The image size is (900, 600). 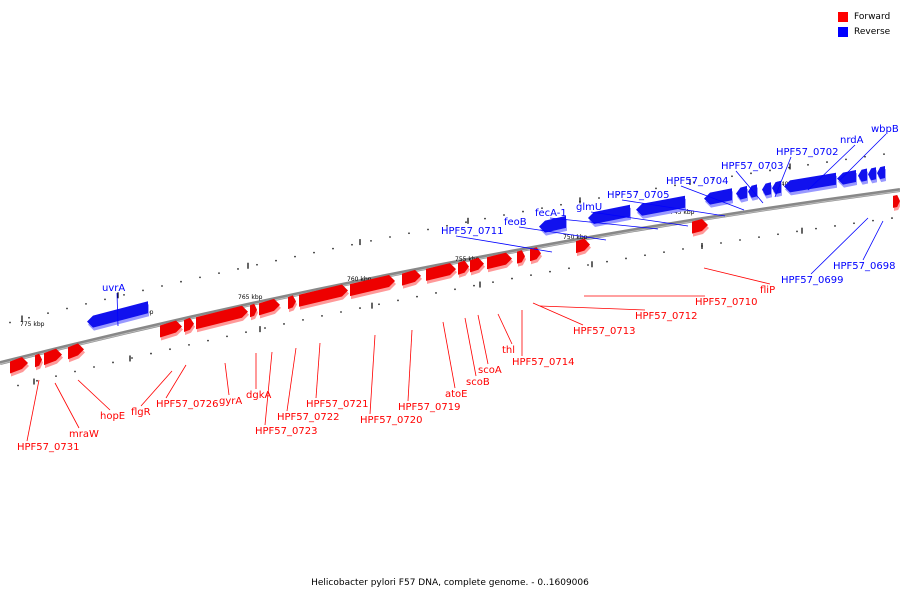 What do you see at coordinates (490, 370) in the screenshot?
I see `gene-label-scoa: scoA` at bounding box center [490, 370].